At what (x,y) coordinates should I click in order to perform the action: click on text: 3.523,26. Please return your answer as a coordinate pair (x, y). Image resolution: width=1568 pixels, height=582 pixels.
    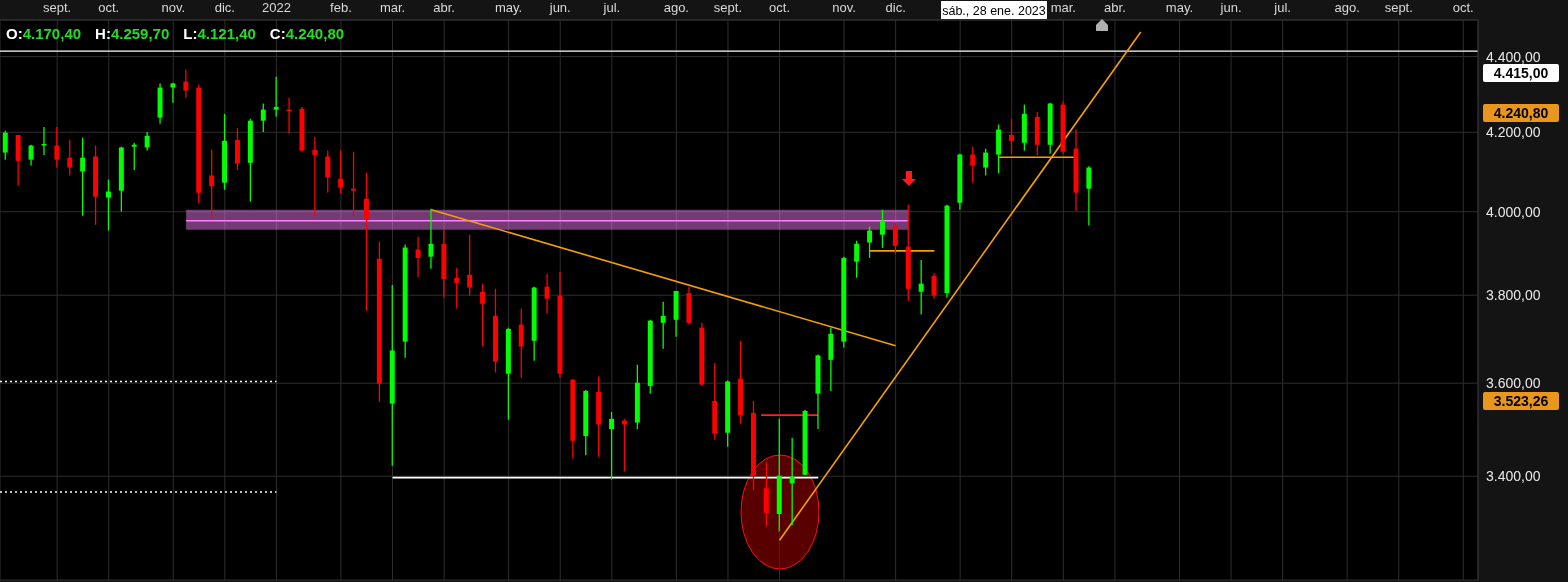
    Looking at the image, I should click on (1521, 401).